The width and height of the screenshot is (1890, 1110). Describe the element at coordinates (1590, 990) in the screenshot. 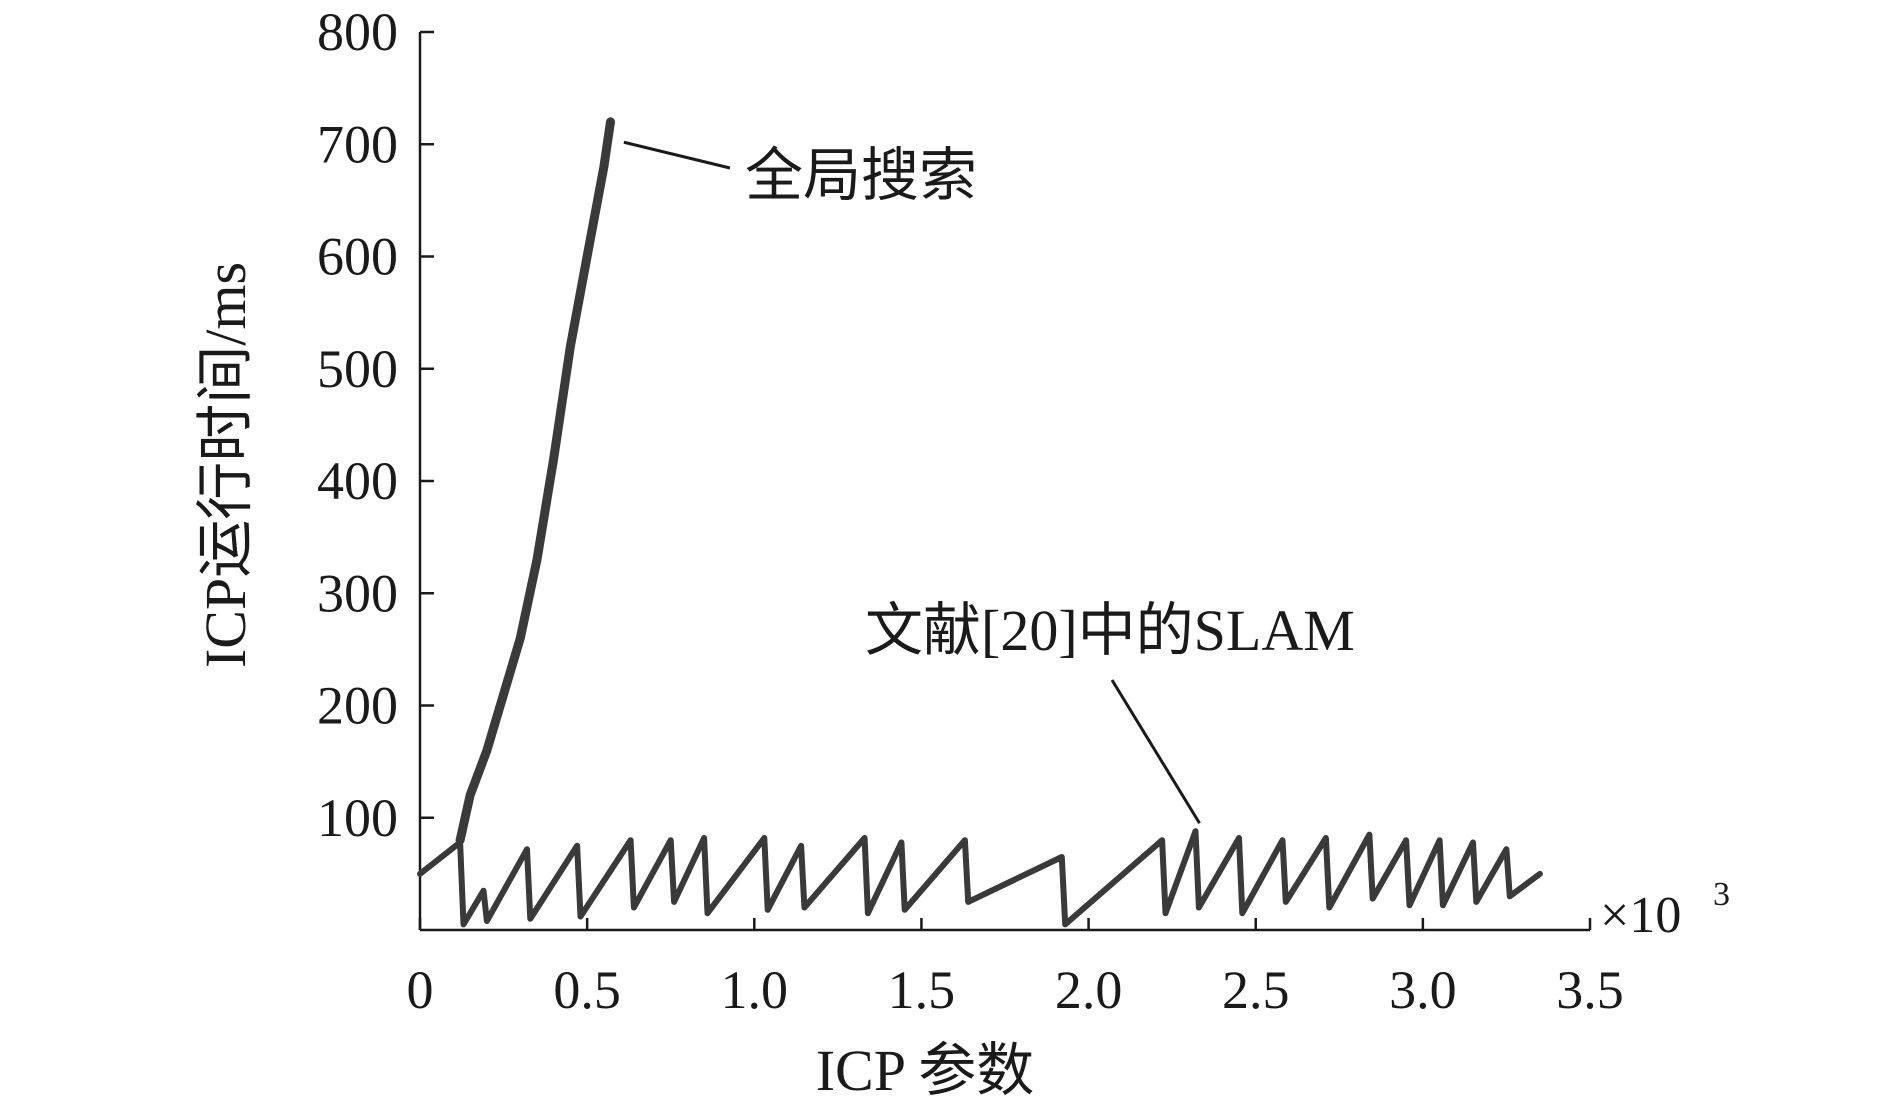

I see `x-tick-label: 3.5` at that location.